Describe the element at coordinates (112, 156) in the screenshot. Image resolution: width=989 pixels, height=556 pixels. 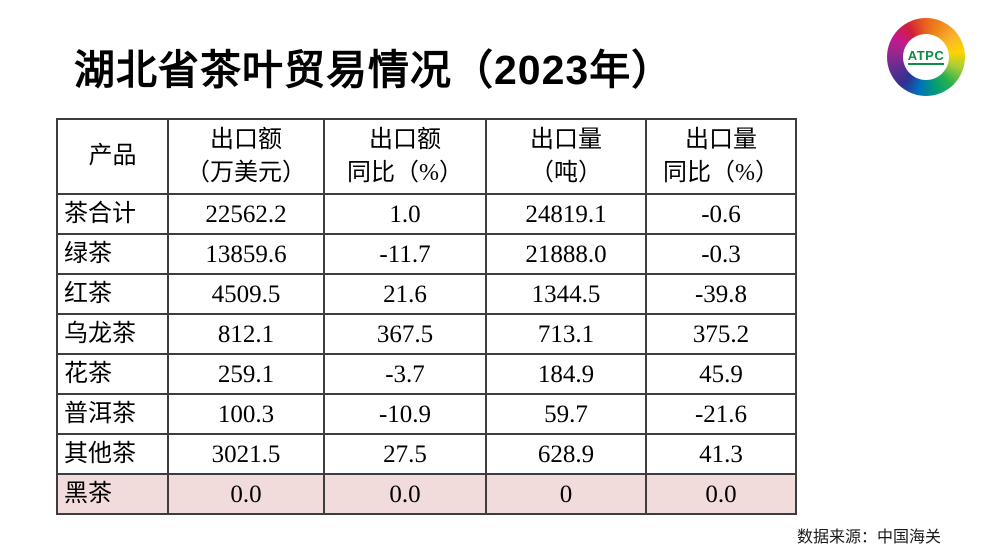
I see `column-header-product: 产品` at that location.